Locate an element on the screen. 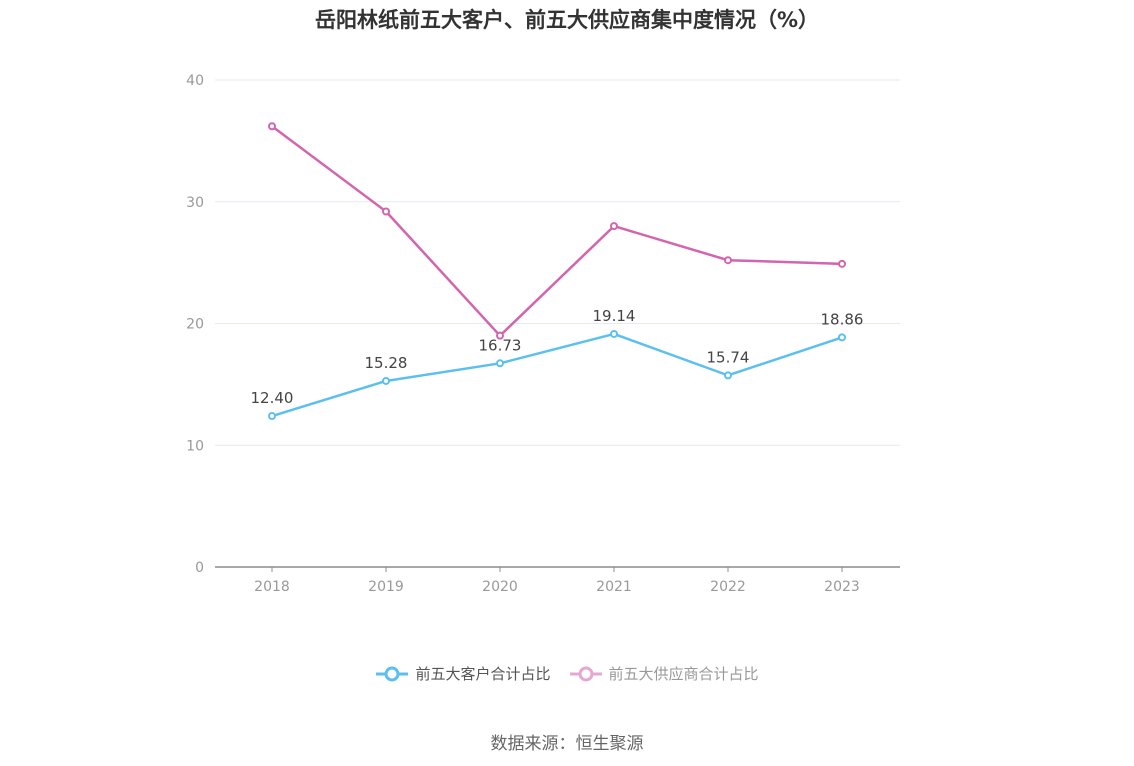  legend-item-customers: 前五大客户合计占比 is located at coordinates (463, 673).